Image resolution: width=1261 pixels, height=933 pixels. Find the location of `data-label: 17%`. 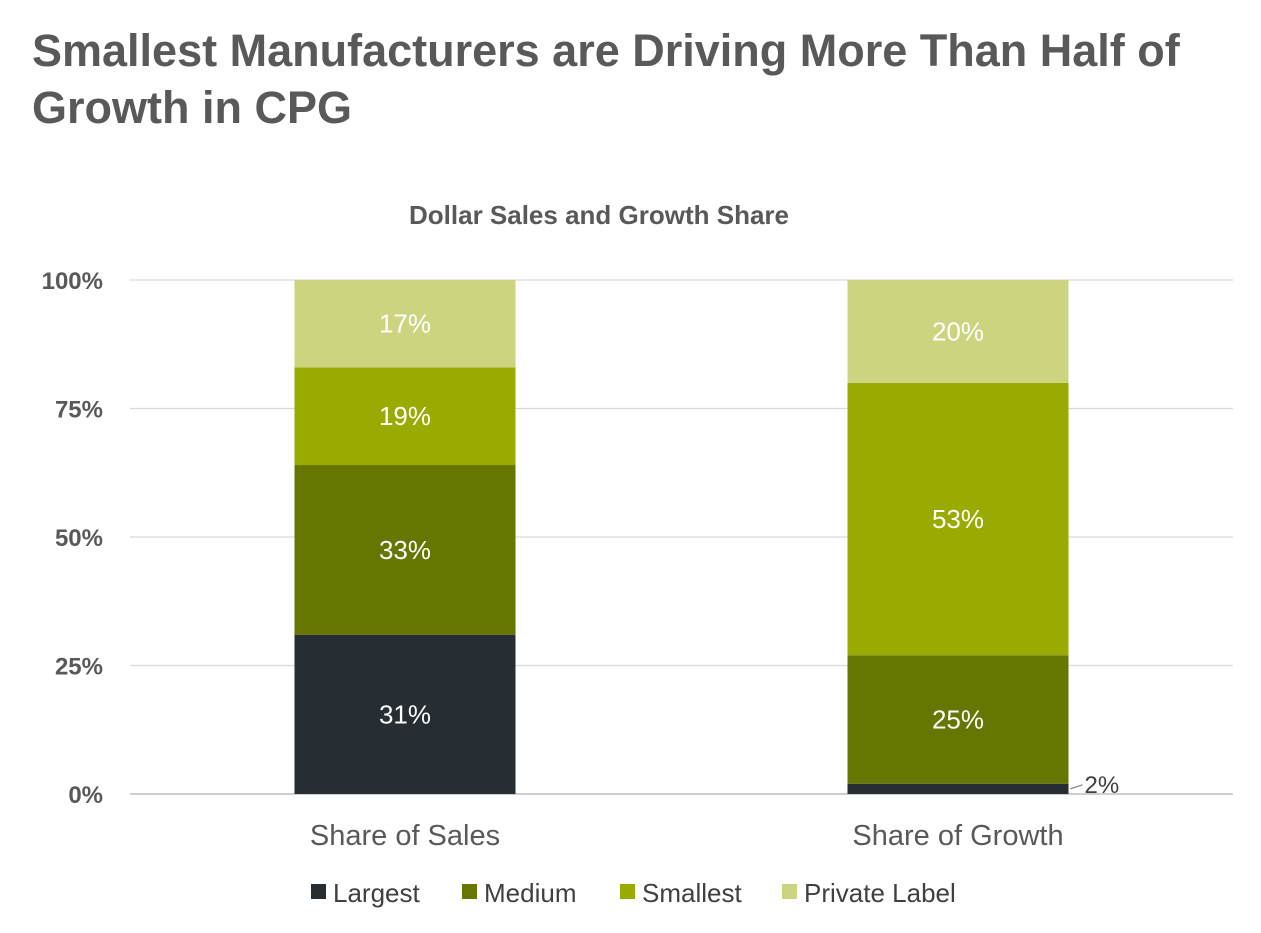

data-label: 17% is located at coordinates (405, 324).